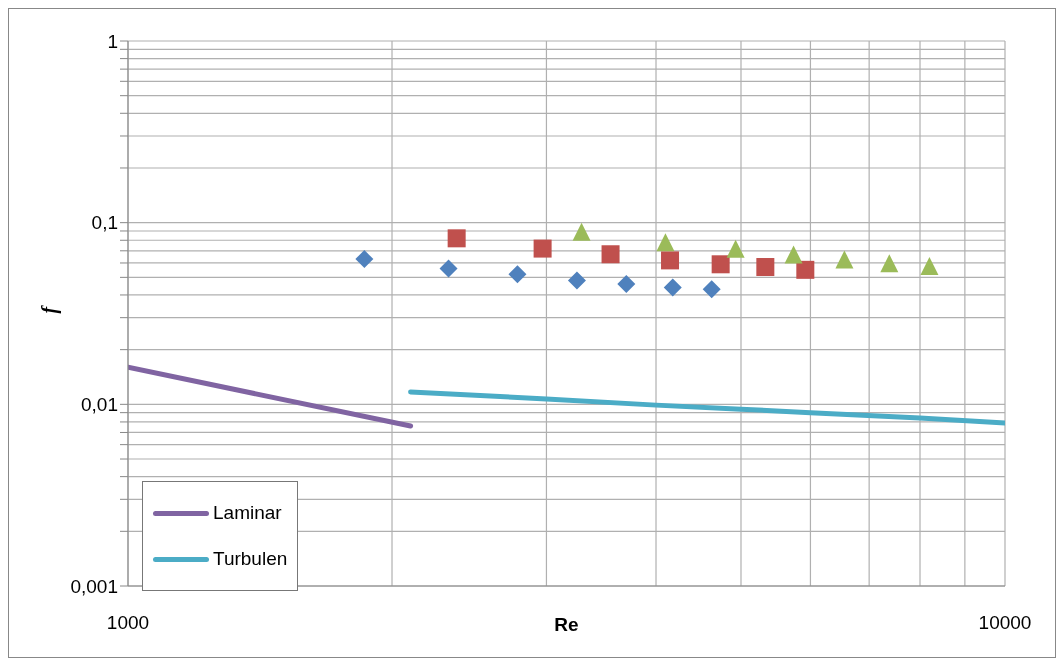  Describe the element at coordinates (99, 405) in the screenshot. I see `y-tick-label: 0,01` at that location.